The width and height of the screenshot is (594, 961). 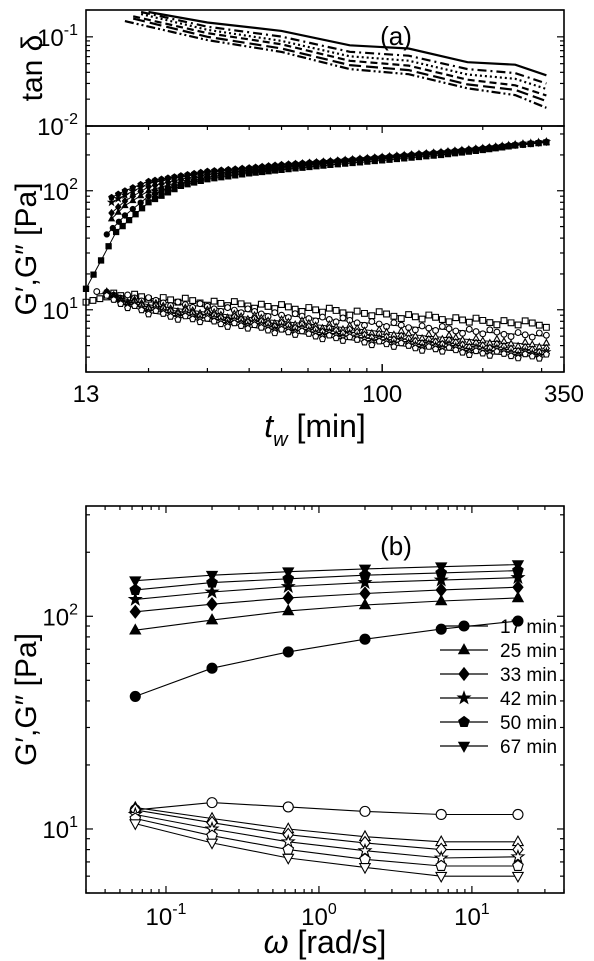 I want to click on legend-label: 67 min, so click(x=528, y=747).